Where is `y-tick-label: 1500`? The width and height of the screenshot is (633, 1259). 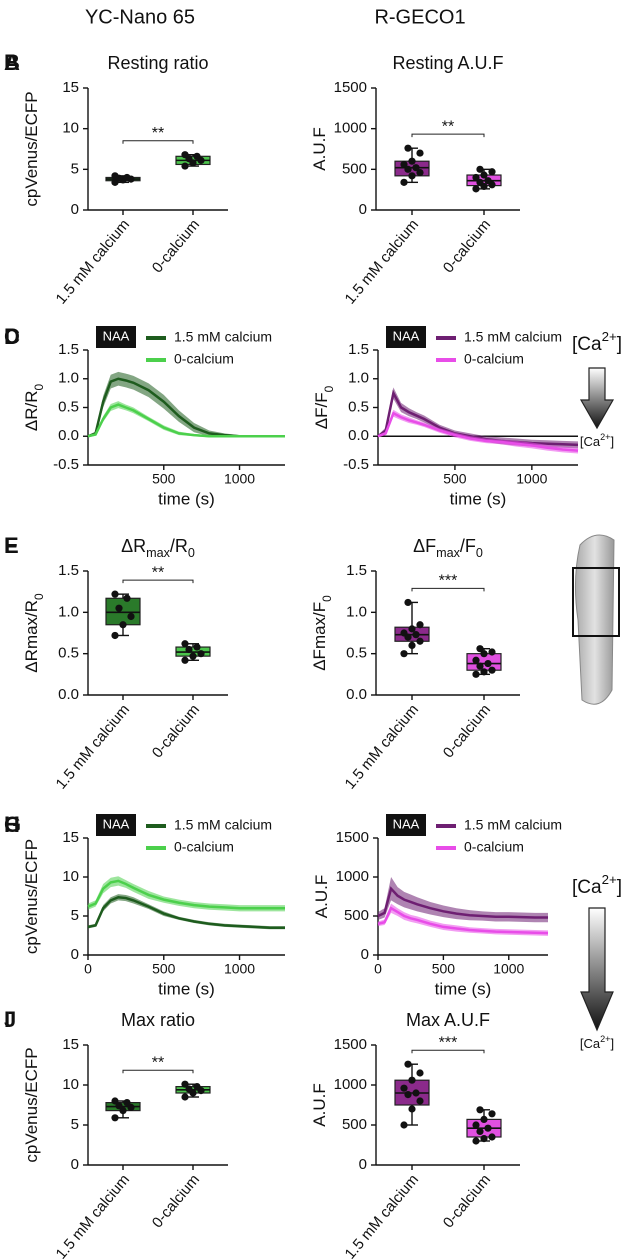
y-tick-label: 1500 is located at coordinates (352, 837).